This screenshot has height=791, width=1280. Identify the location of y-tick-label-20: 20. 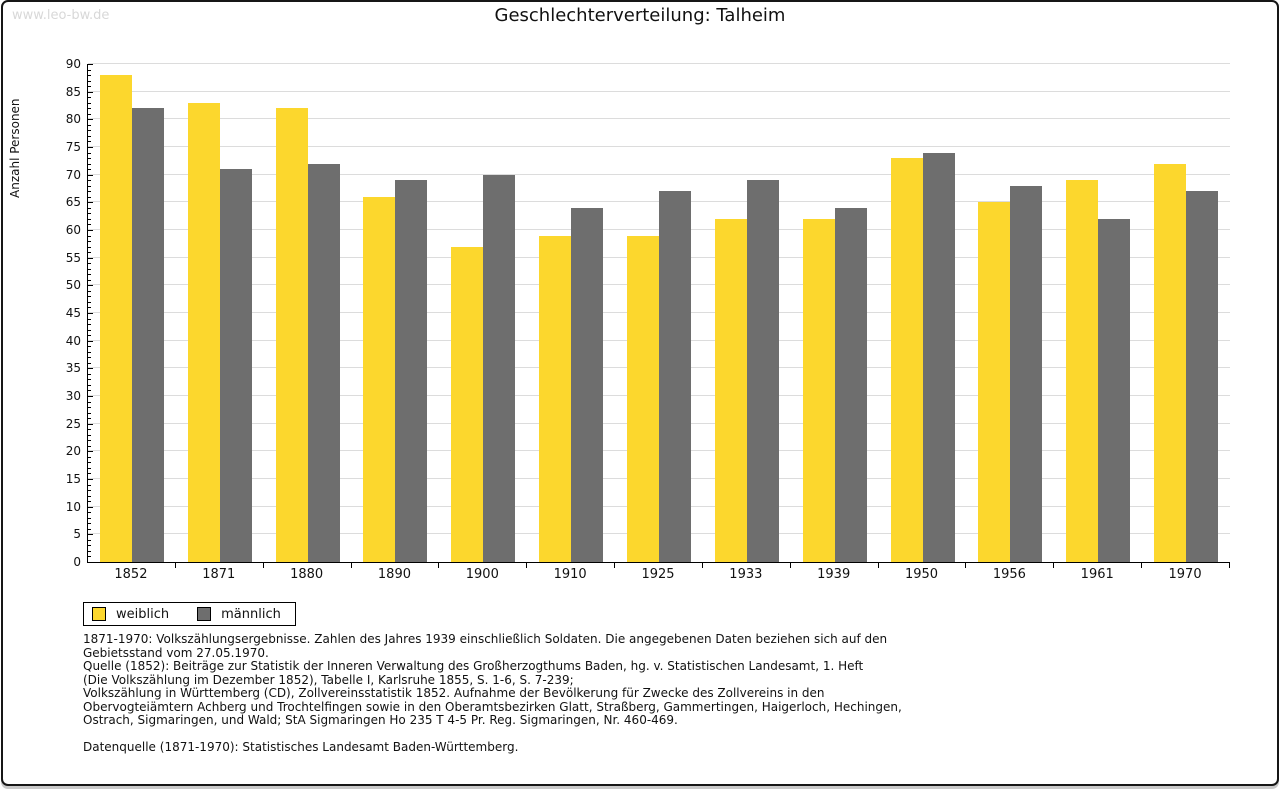
(73, 451).